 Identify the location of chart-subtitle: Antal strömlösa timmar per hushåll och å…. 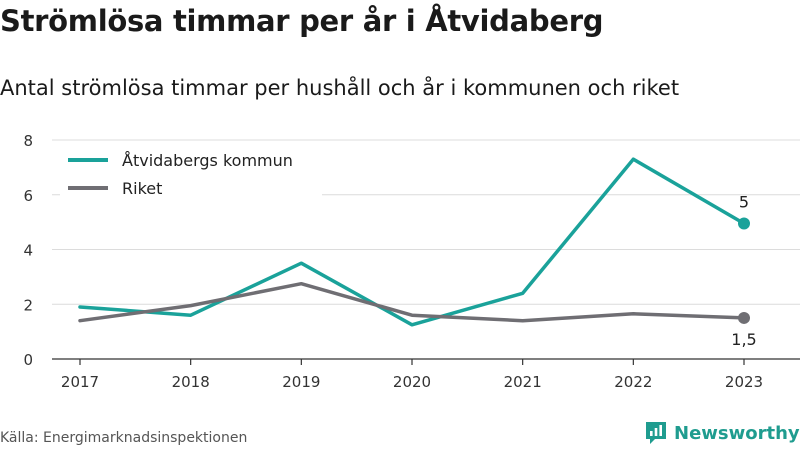
(340, 88).